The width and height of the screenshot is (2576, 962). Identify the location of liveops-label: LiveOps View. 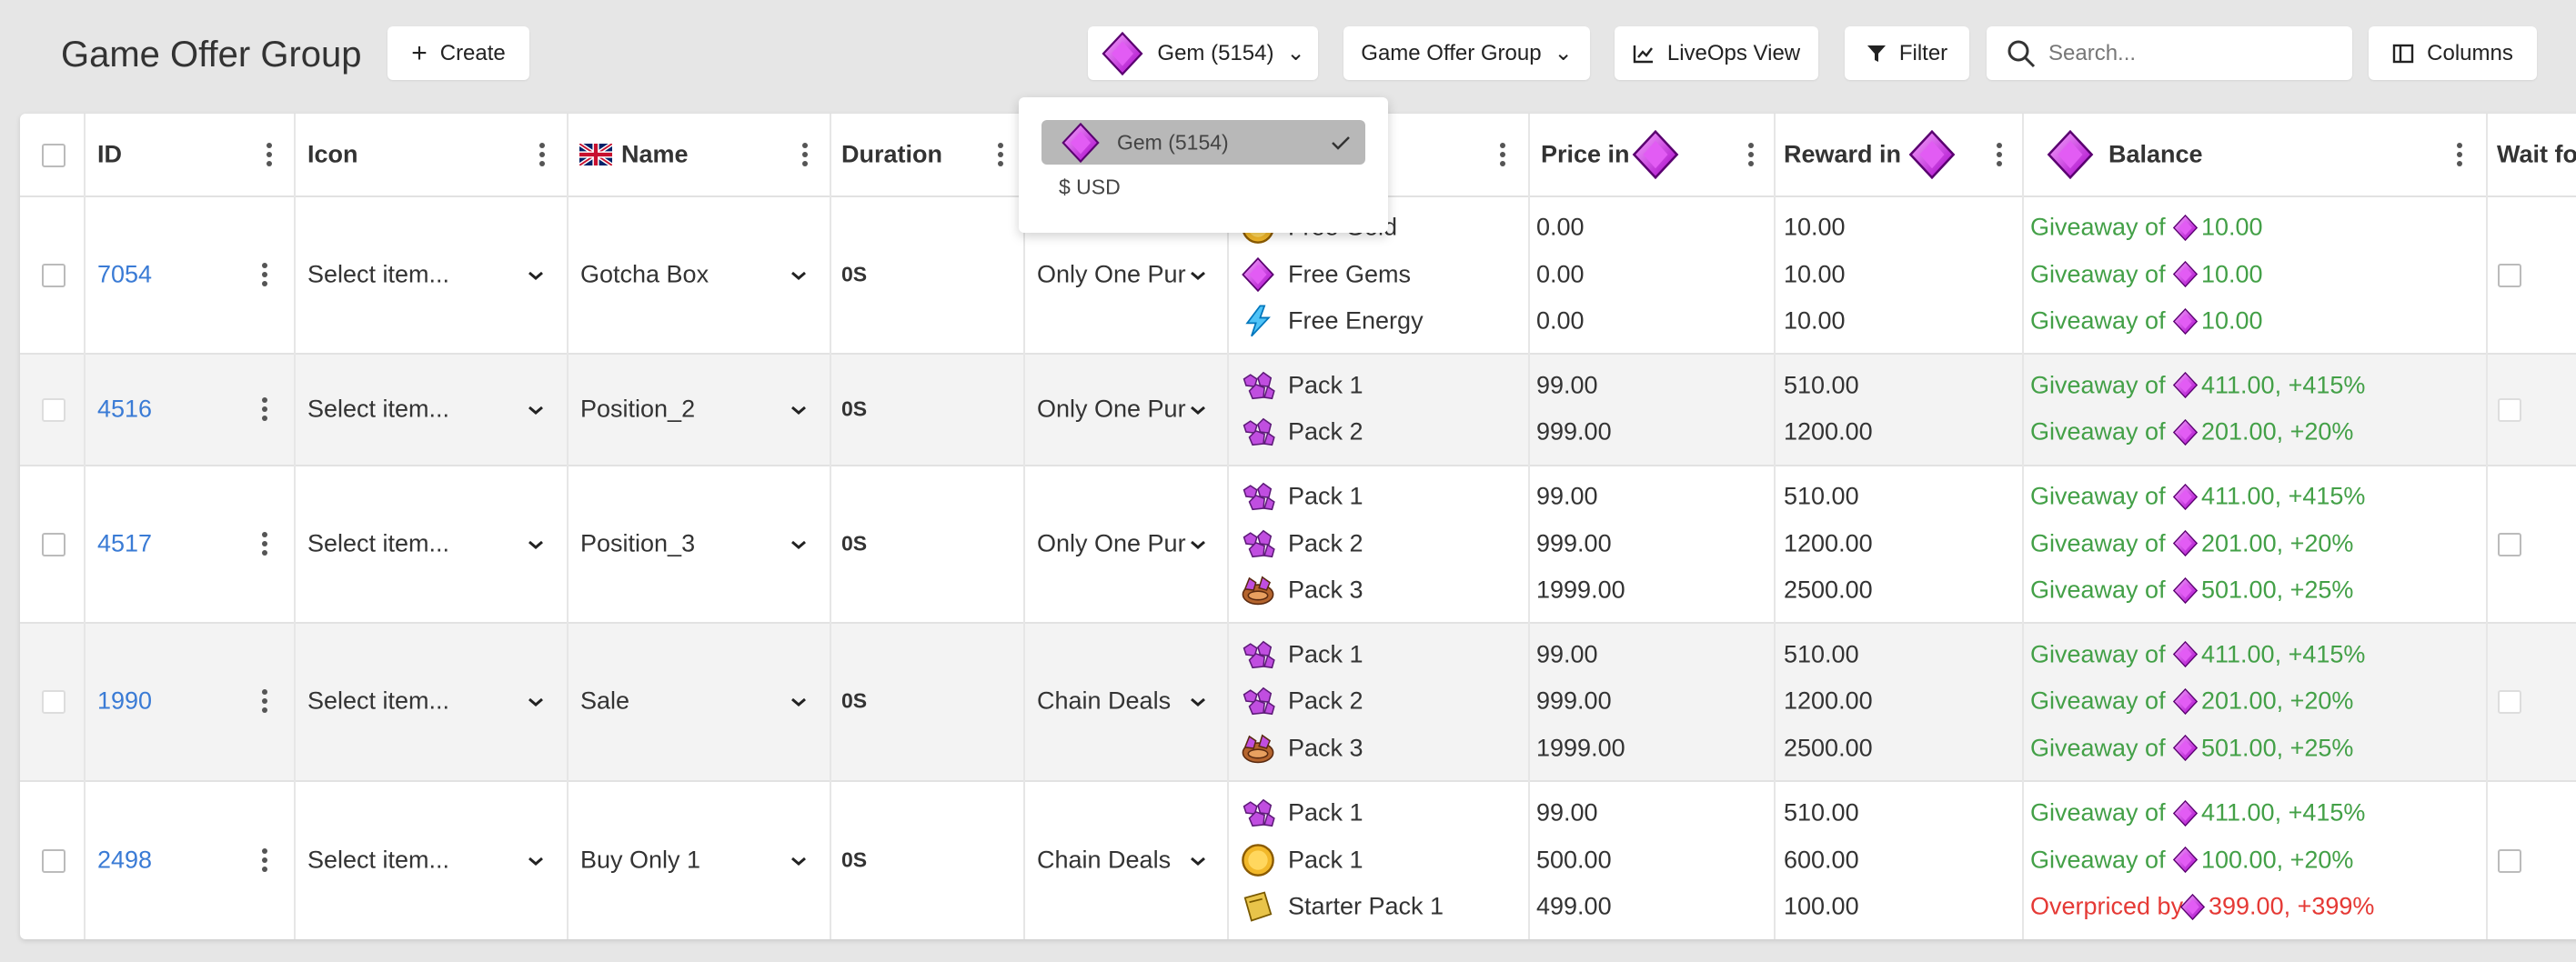
(1733, 52).